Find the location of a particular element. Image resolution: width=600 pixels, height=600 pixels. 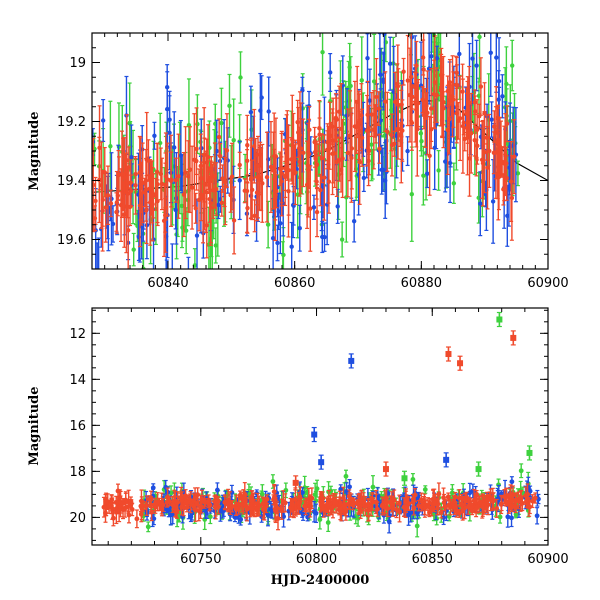

y-tick-label: 20 is located at coordinates (77, 518).